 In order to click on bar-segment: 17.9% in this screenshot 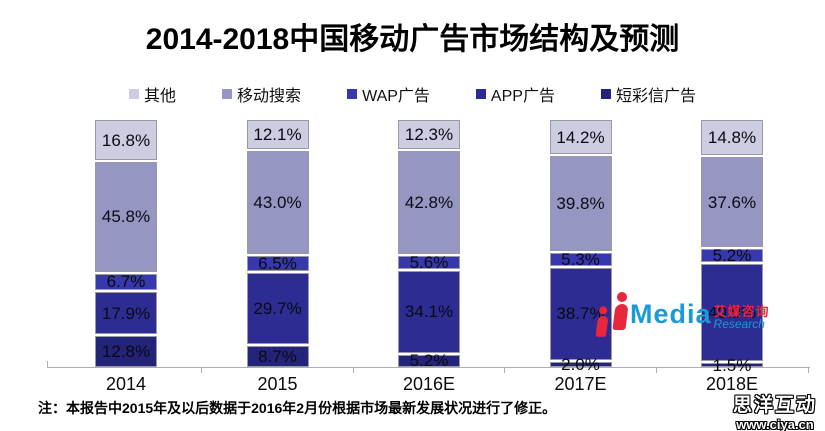, I will do `click(126, 313)`.